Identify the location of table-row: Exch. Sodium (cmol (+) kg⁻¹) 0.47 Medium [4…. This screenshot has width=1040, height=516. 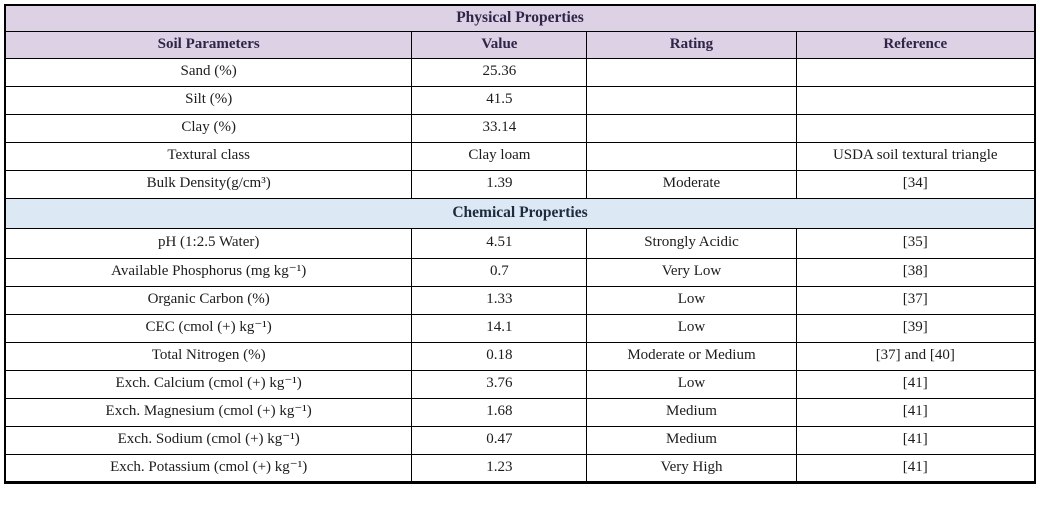
(520, 440).